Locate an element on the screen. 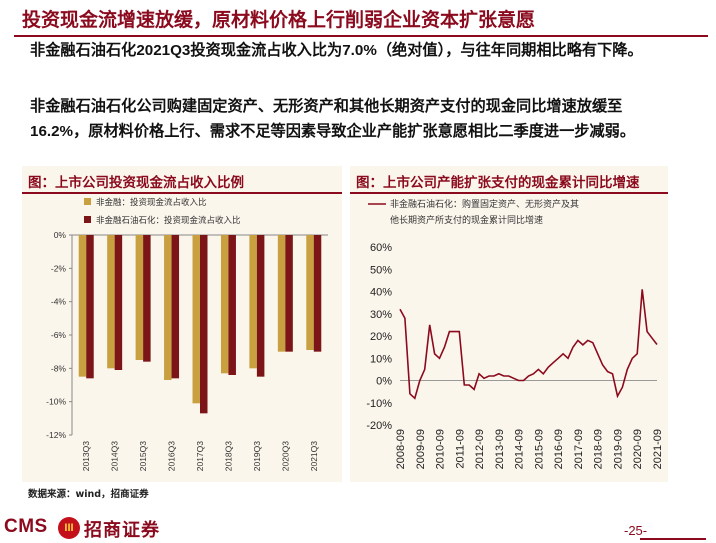  x-tick-label: 2014Q3 is located at coordinates (115, 456).